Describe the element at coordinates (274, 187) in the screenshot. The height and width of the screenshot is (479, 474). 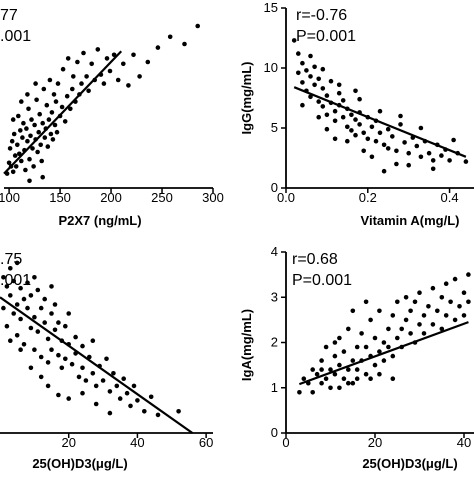
I see `y-tick-label-top-right-0: 0` at that location.